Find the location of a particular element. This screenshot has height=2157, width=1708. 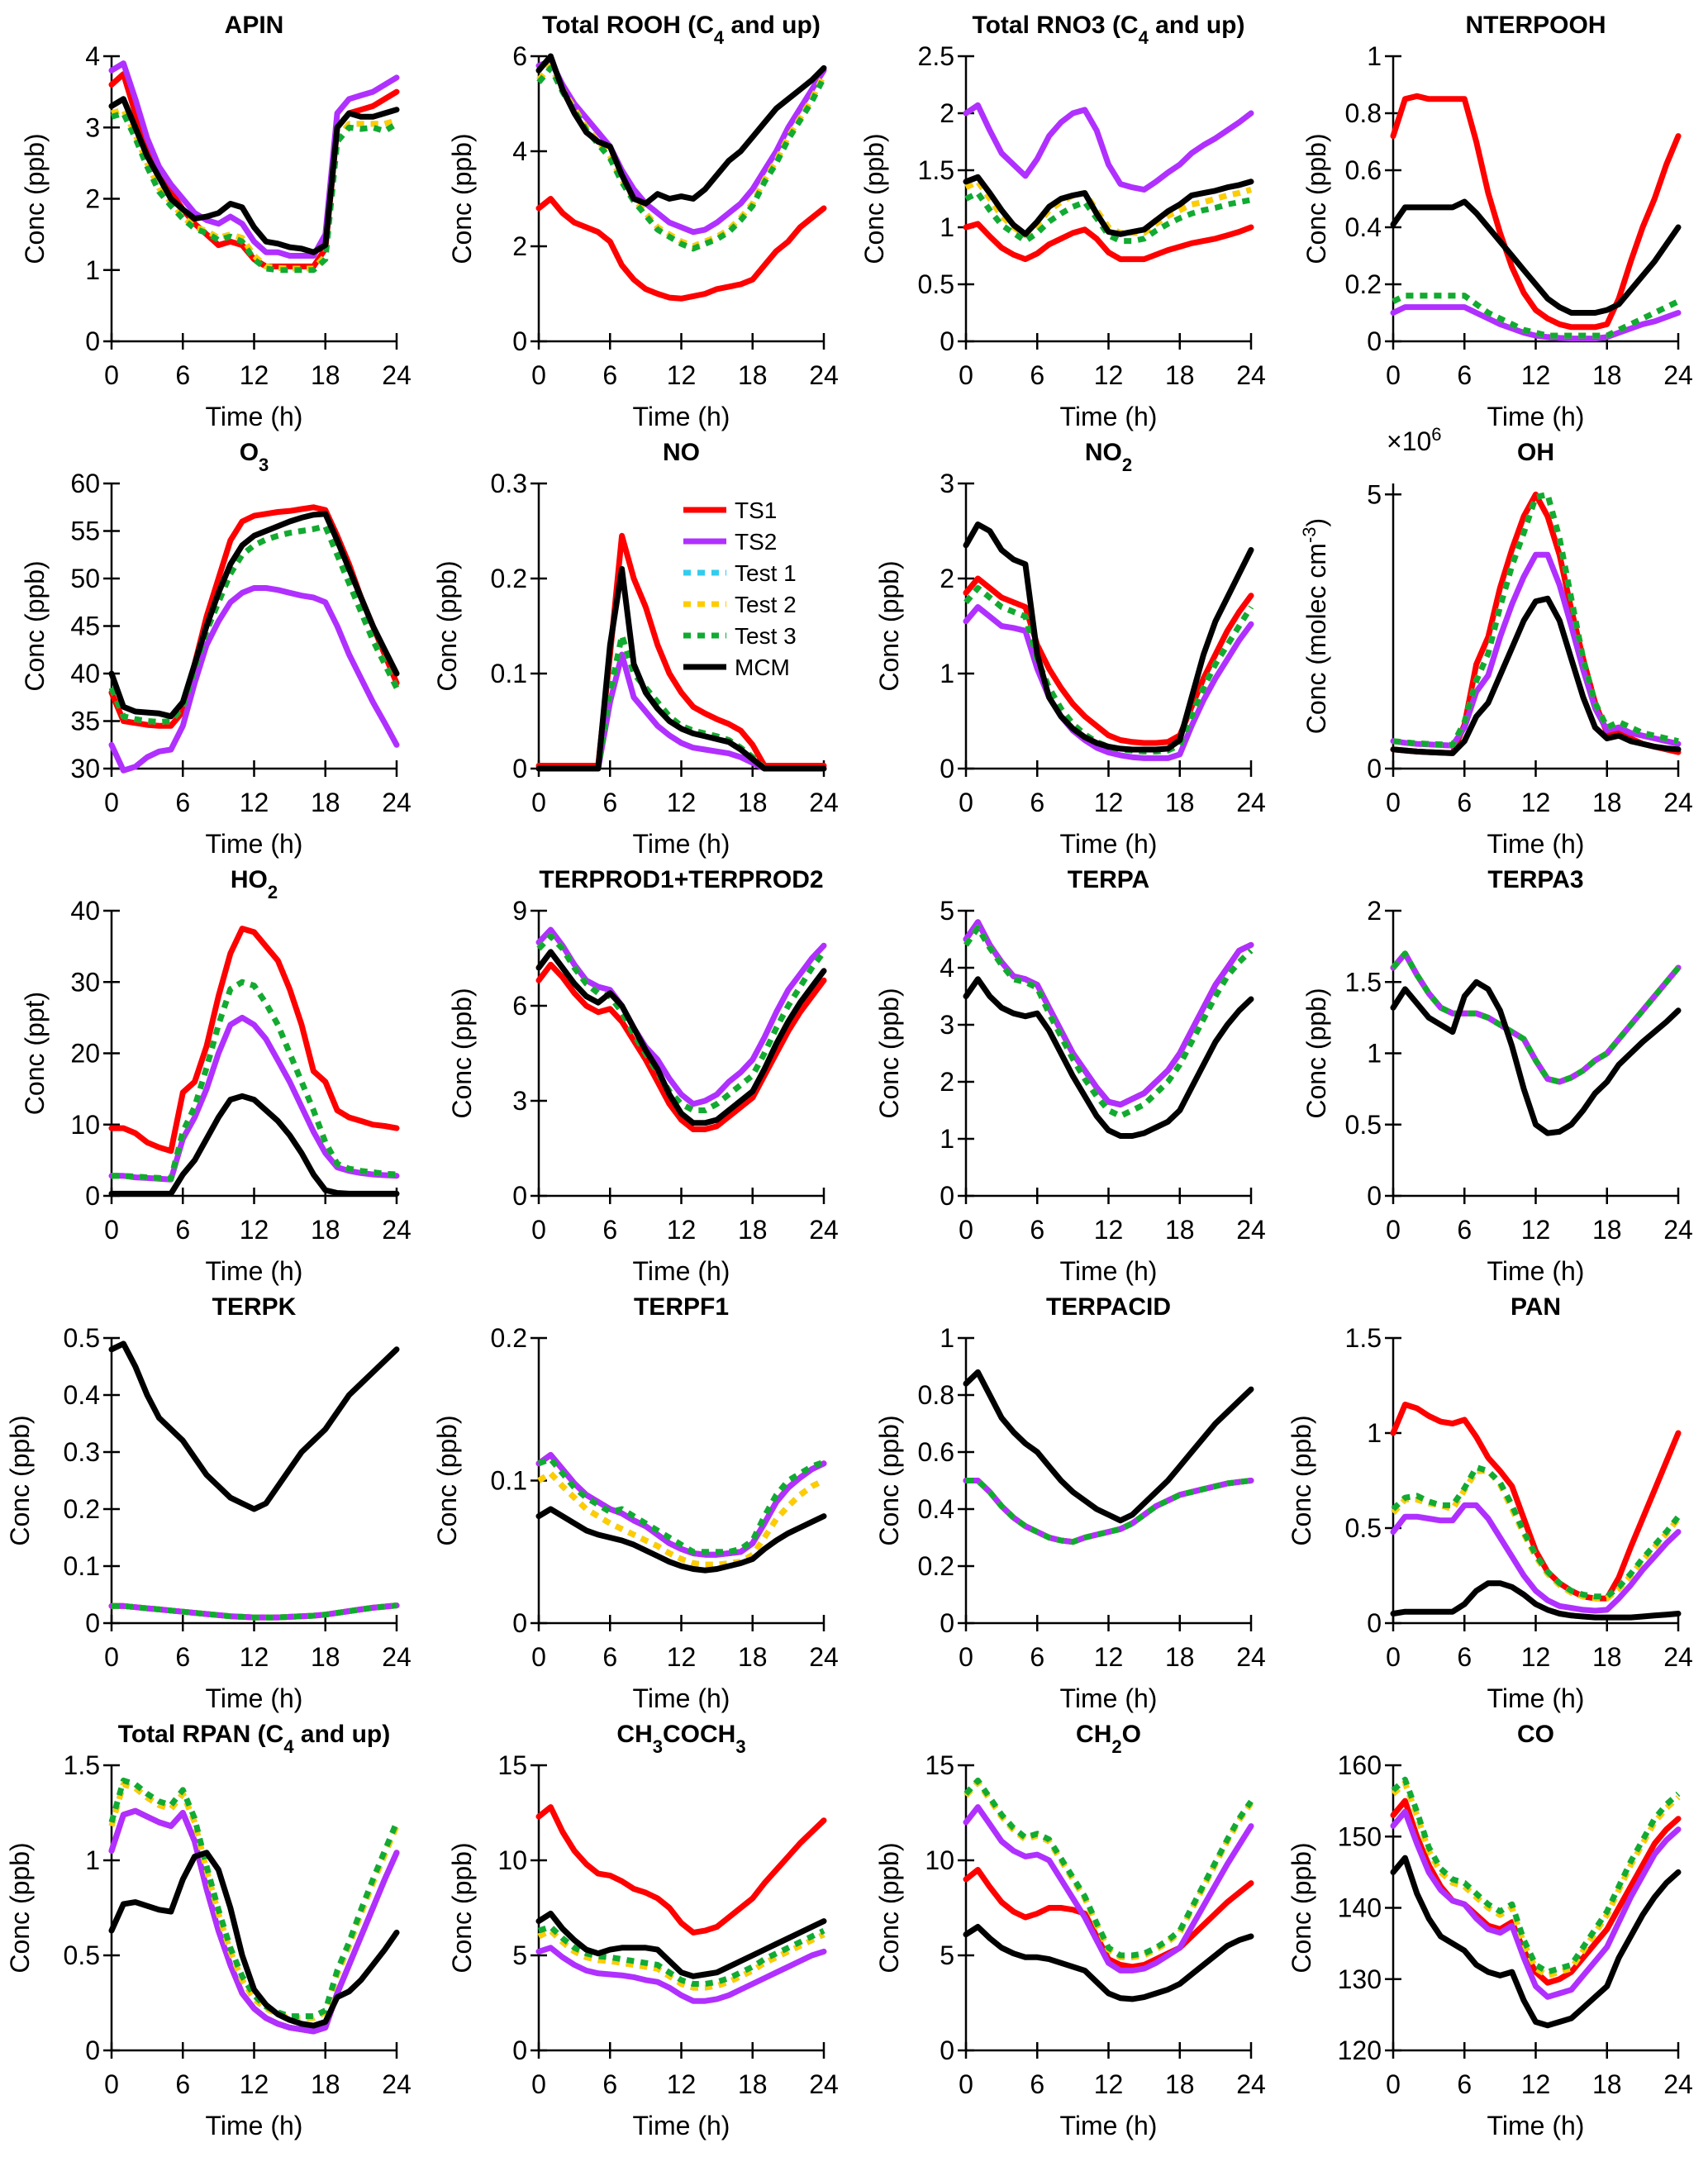

panel-terpf1: TERPF1 0 6 12 18 24 0 0.1 0.2 Time (h) Conc (ppb) is located at coordinates (635, 1503).